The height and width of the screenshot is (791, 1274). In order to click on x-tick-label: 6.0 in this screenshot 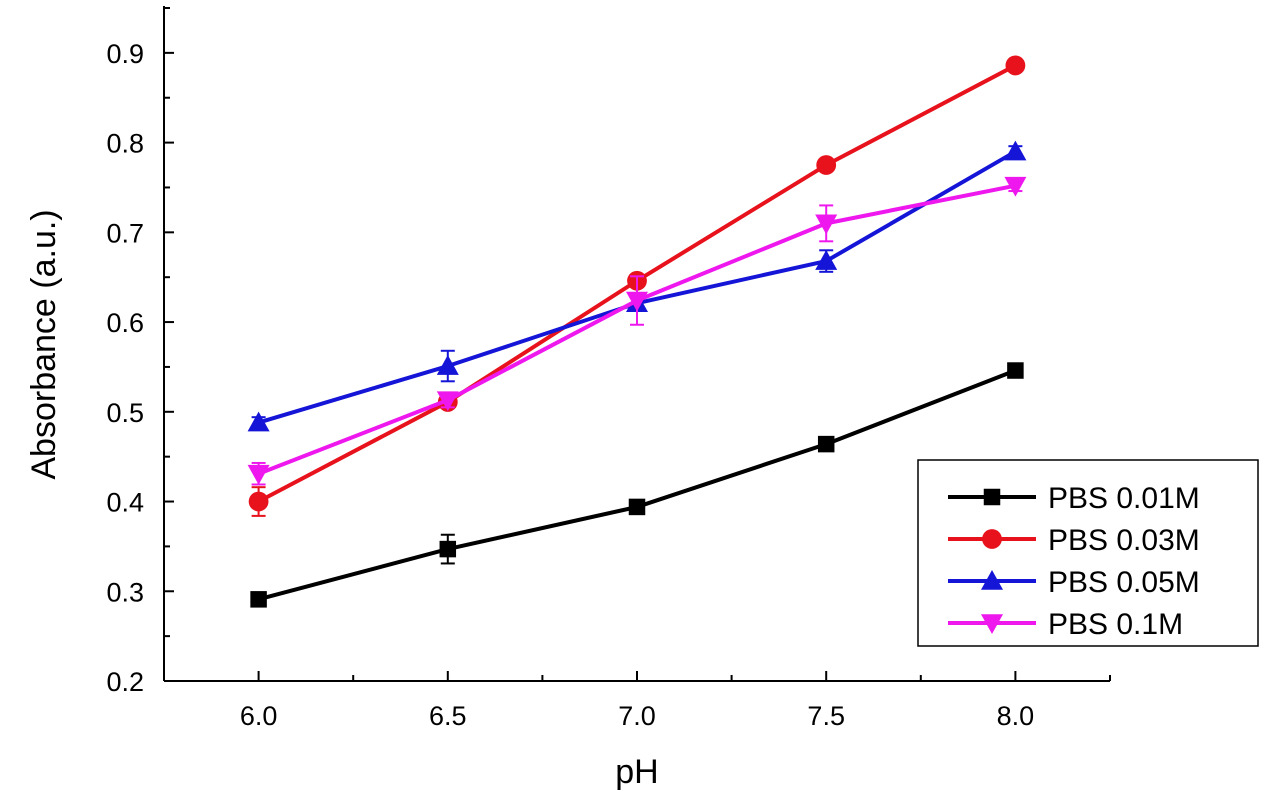, I will do `click(259, 716)`.